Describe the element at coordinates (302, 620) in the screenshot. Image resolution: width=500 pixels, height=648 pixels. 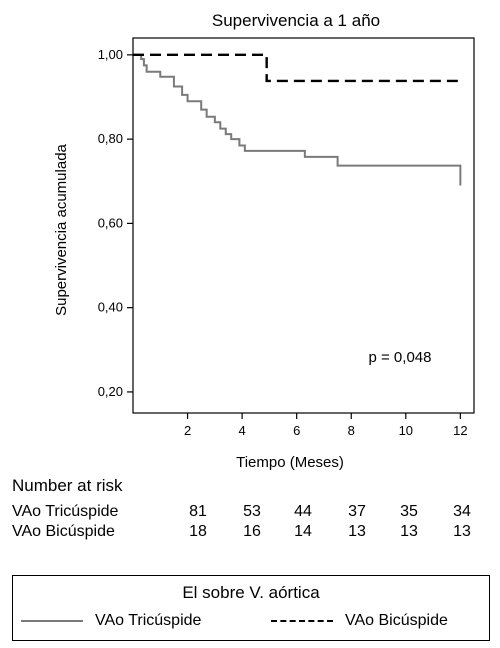
I see `dashed-line-swatch` at that location.